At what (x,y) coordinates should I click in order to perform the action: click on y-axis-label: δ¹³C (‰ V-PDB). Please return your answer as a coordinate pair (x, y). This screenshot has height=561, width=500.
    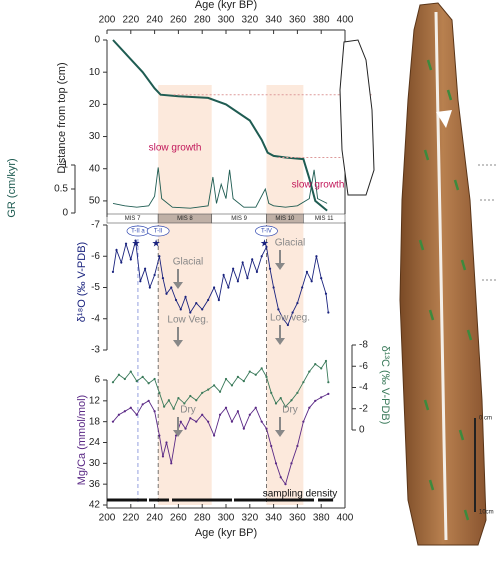
    Looking at the image, I should click on (385, 385).